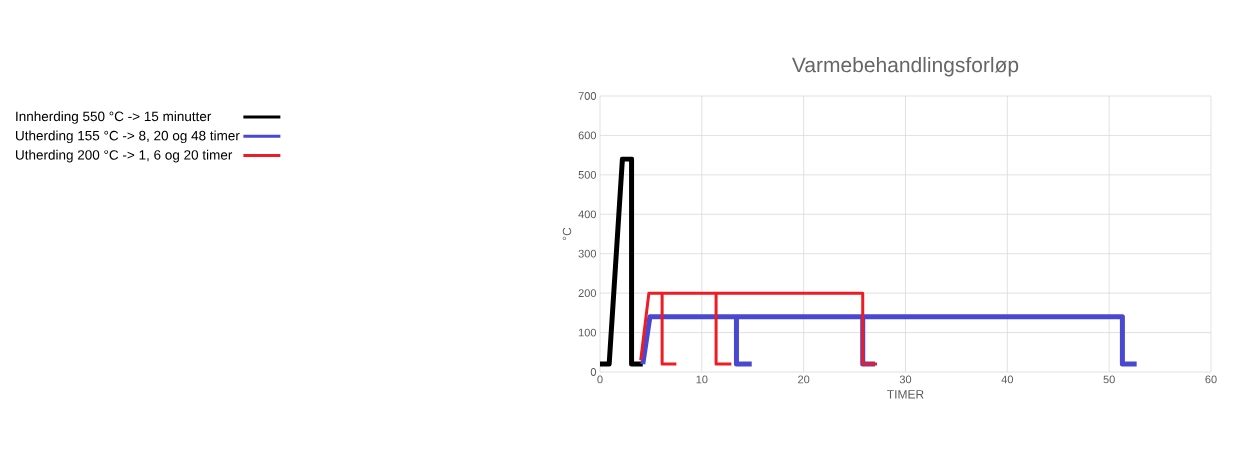  What do you see at coordinates (804, 379) in the screenshot?
I see `x-tick-label: 20` at bounding box center [804, 379].